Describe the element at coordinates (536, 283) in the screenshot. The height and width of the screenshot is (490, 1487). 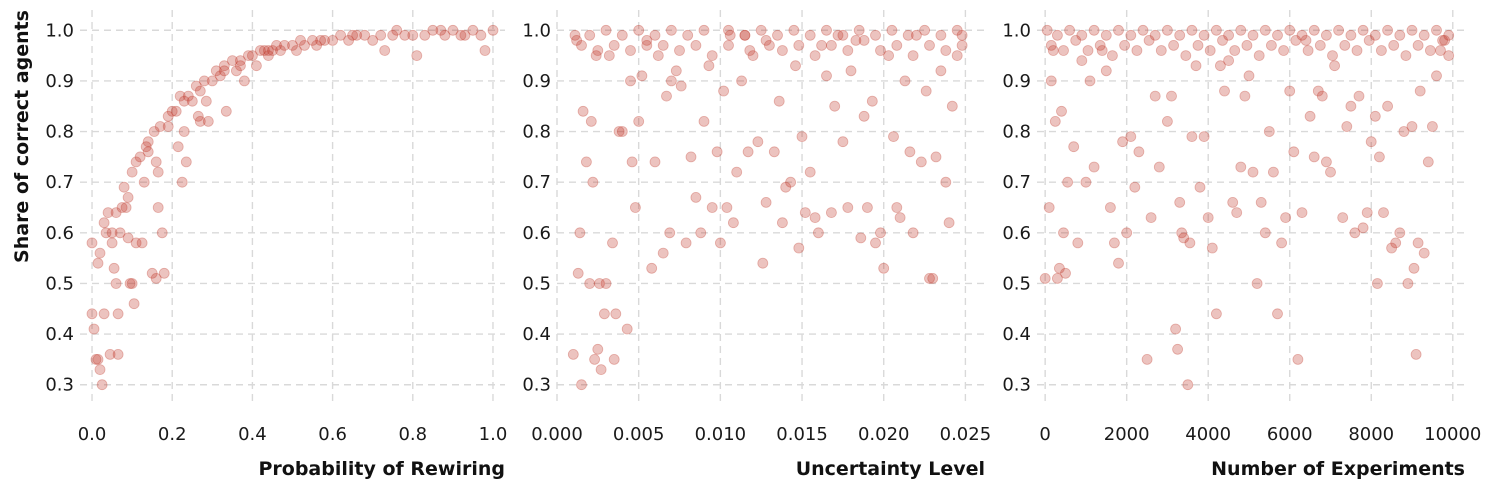
I see `y-tick-label: 0.5` at that location.